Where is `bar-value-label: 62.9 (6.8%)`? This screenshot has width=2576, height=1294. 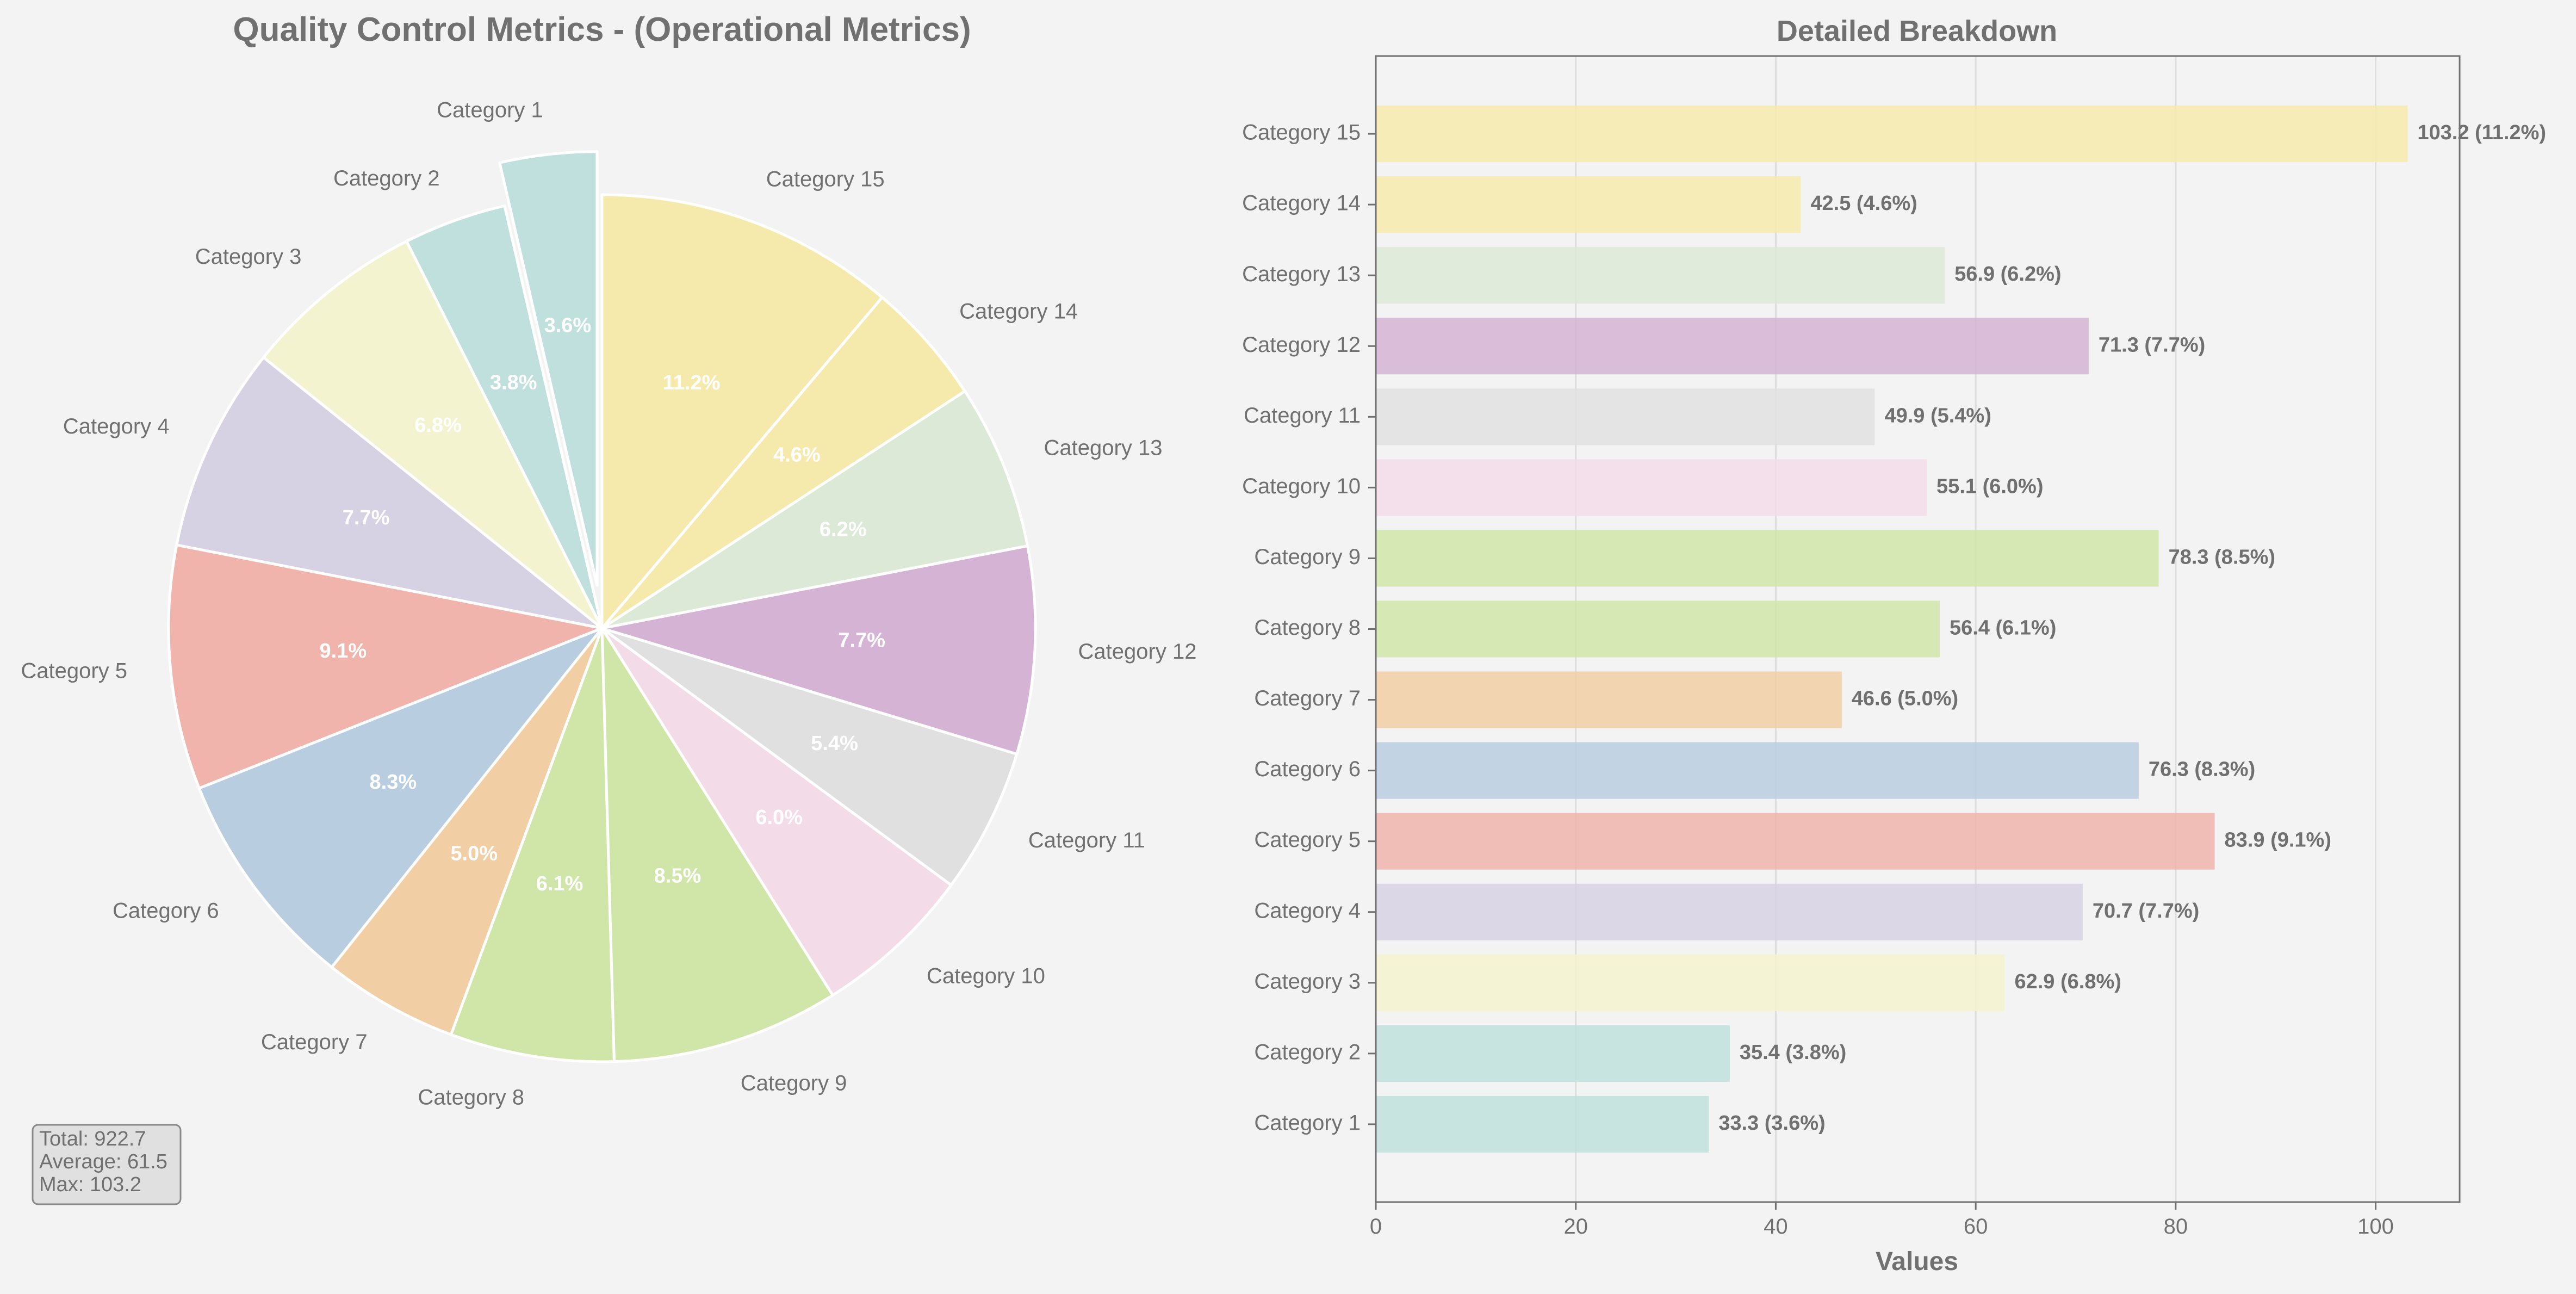 bar-value-label: 62.9 (6.8%) is located at coordinates (2067, 981).